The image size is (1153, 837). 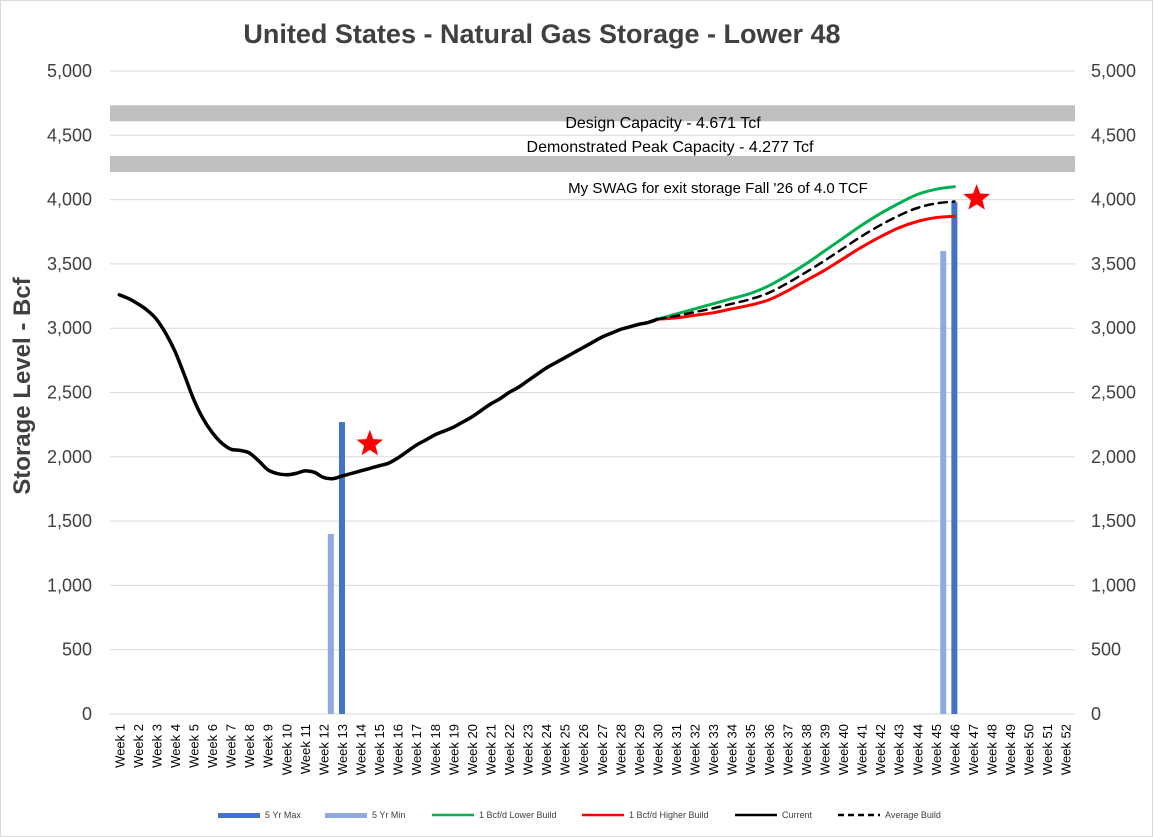 I want to click on x-tick-label: Week 4, so click(x=175, y=746).